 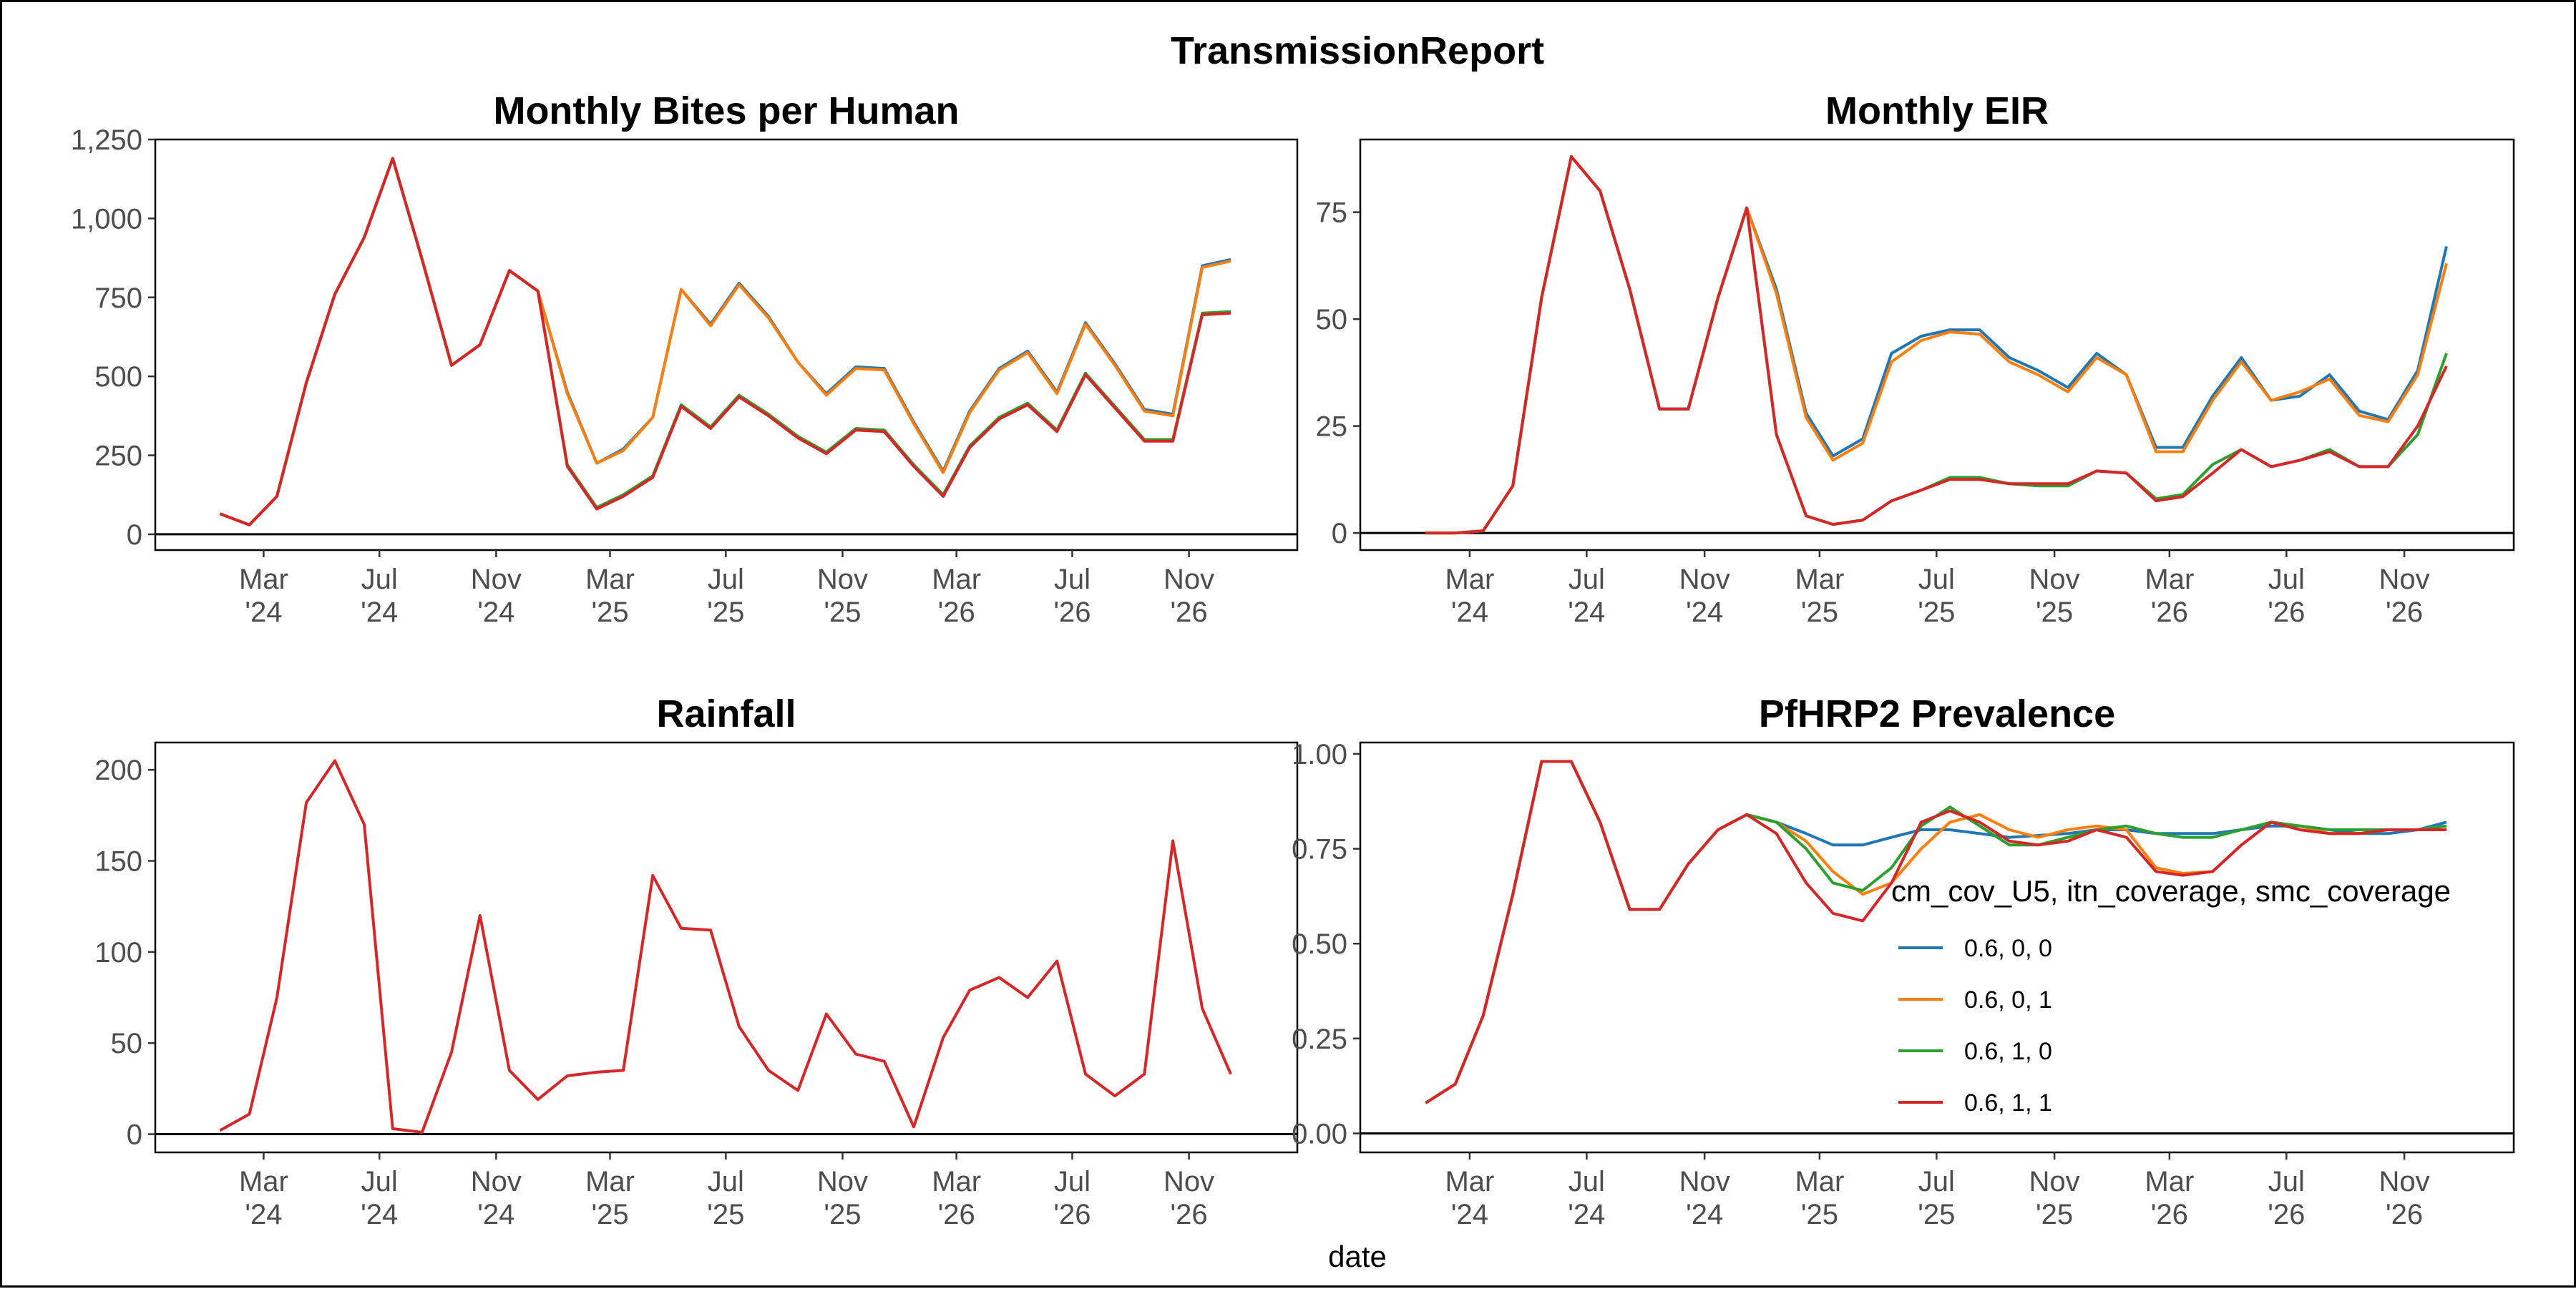 What do you see at coordinates (1332, 427) in the screenshot?
I see `y-tick-label: 25` at bounding box center [1332, 427].